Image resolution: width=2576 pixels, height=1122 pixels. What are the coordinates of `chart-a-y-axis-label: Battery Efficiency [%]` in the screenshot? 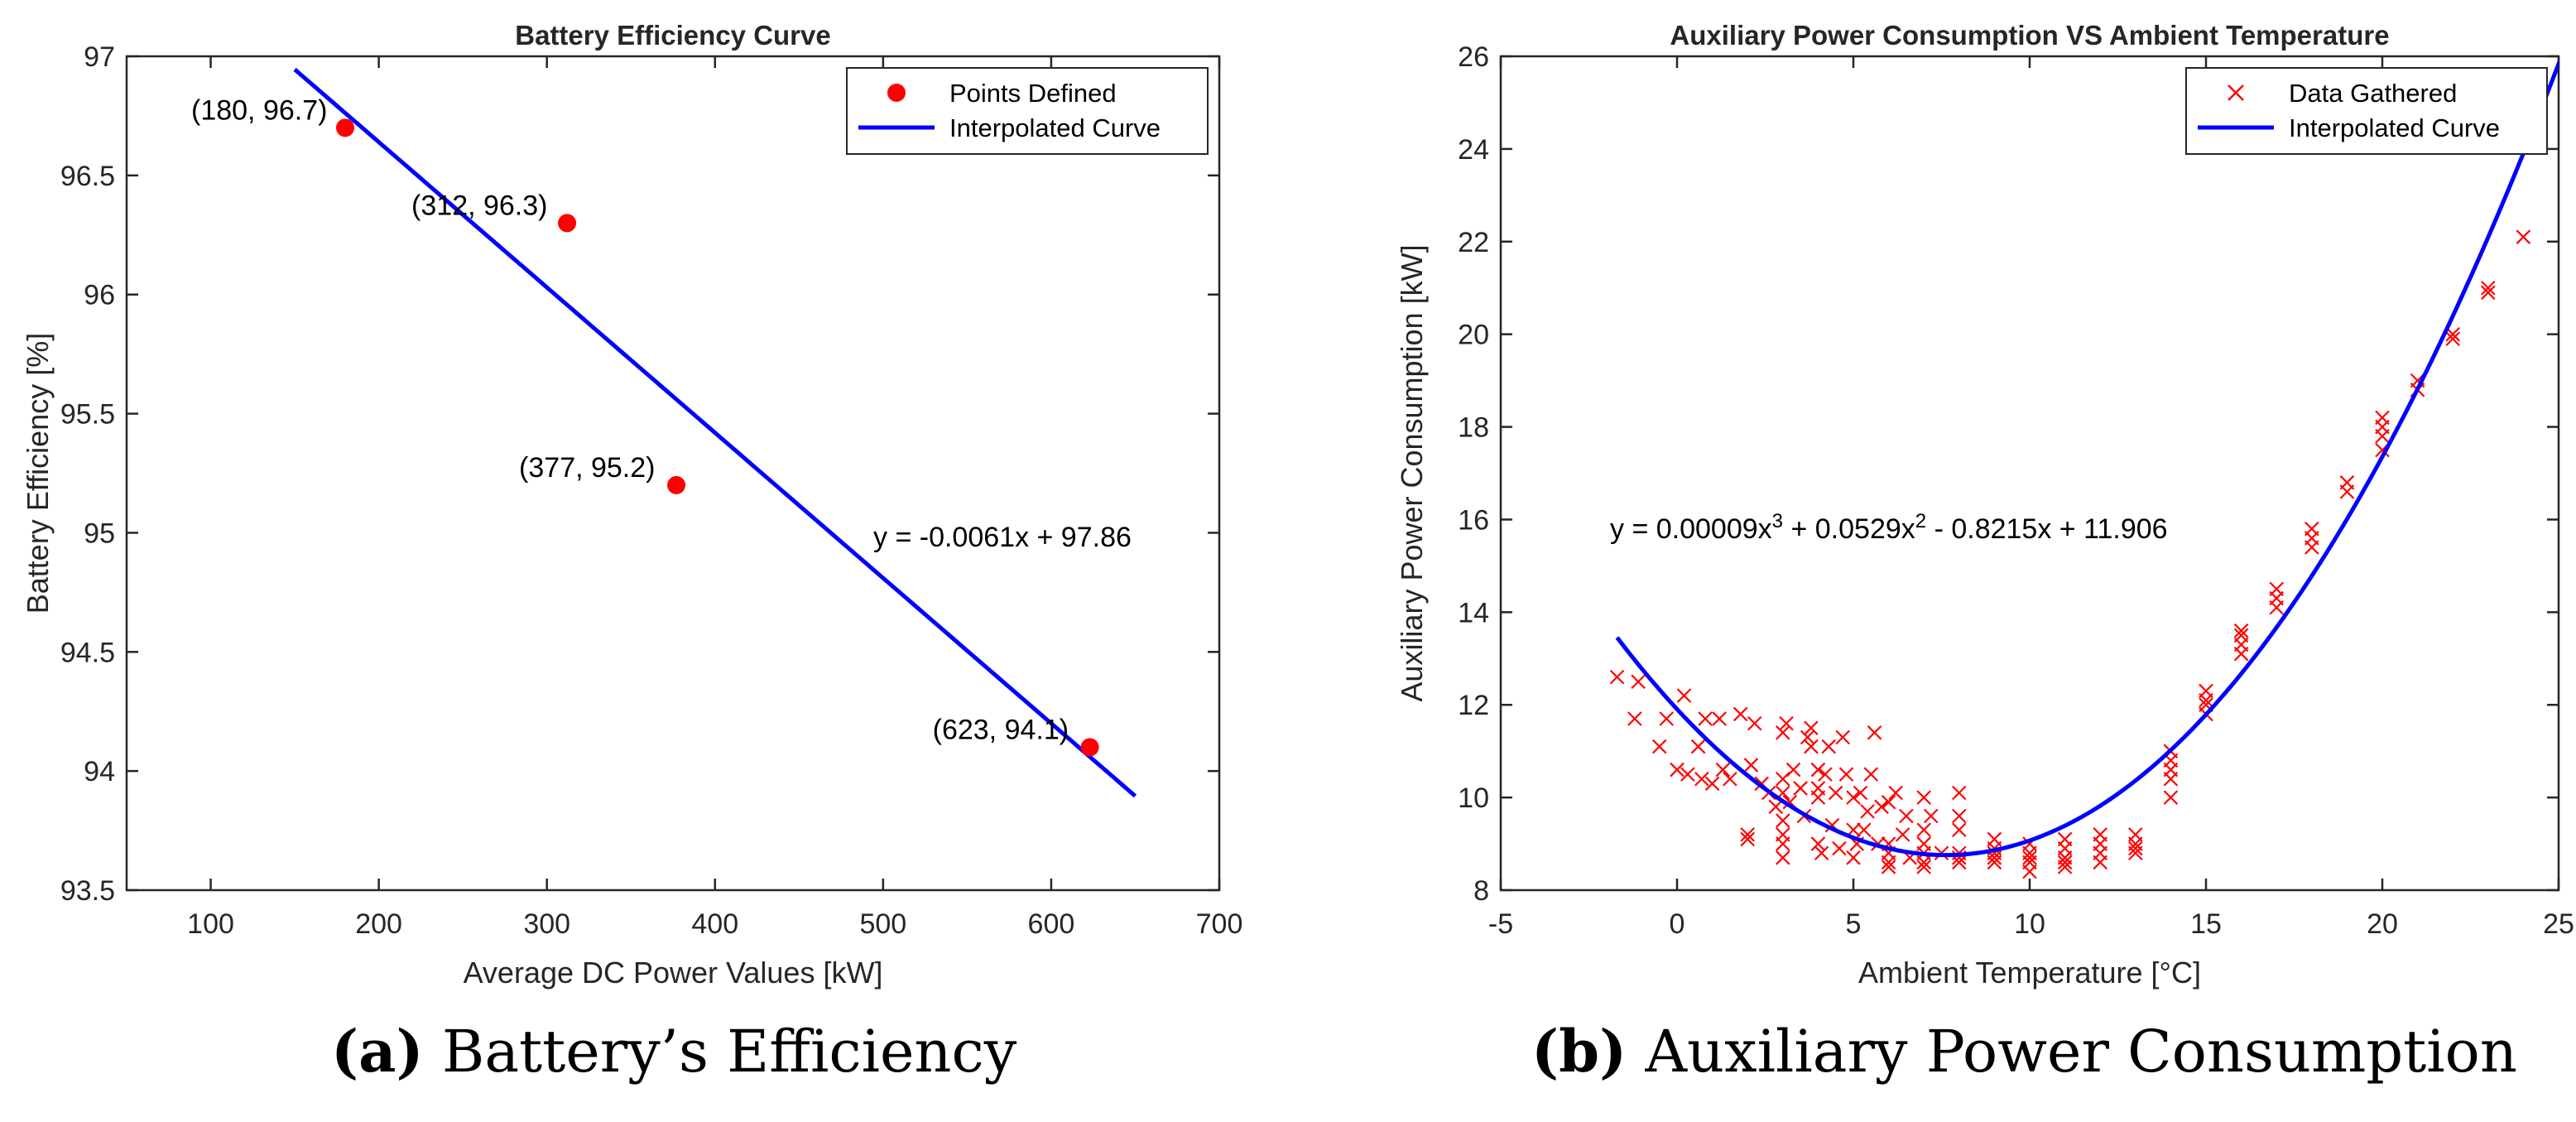 It's located at (38, 474).